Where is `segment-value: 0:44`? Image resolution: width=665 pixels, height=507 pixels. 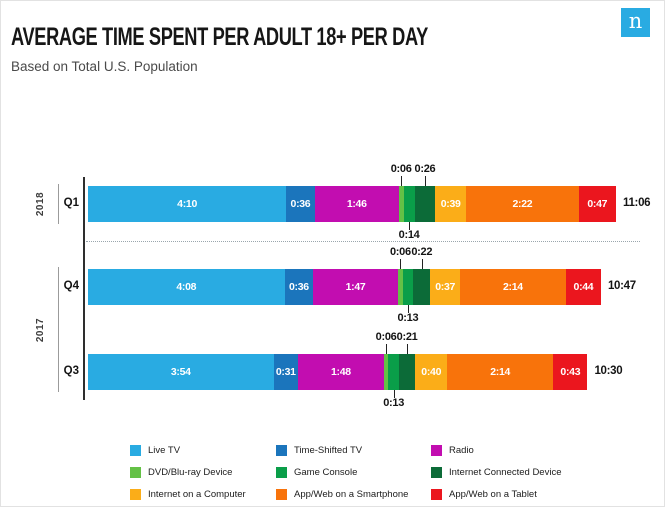 segment-value: 0:44 is located at coordinates (583, 287).